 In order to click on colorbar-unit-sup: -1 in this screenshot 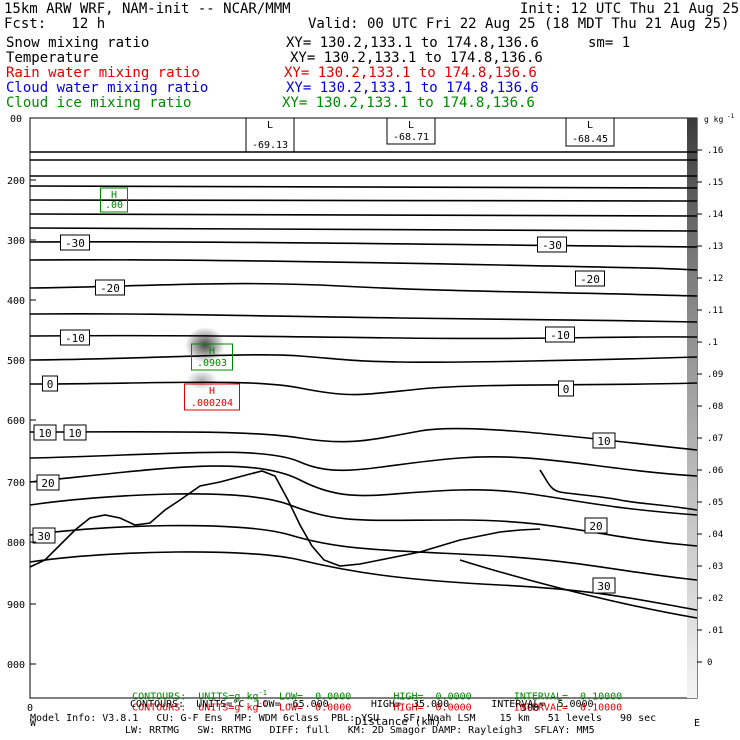, I will do `click(731, 116)`.